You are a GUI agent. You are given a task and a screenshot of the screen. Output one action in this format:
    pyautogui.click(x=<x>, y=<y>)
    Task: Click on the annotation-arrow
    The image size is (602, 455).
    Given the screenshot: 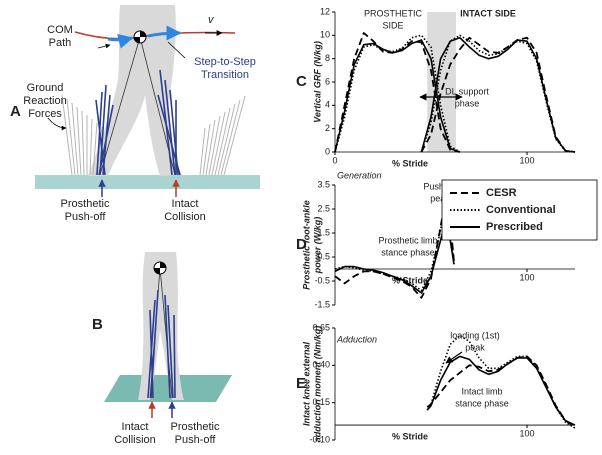 What is the action you would take?
    pyautogui.click(x=454, y=357)
    